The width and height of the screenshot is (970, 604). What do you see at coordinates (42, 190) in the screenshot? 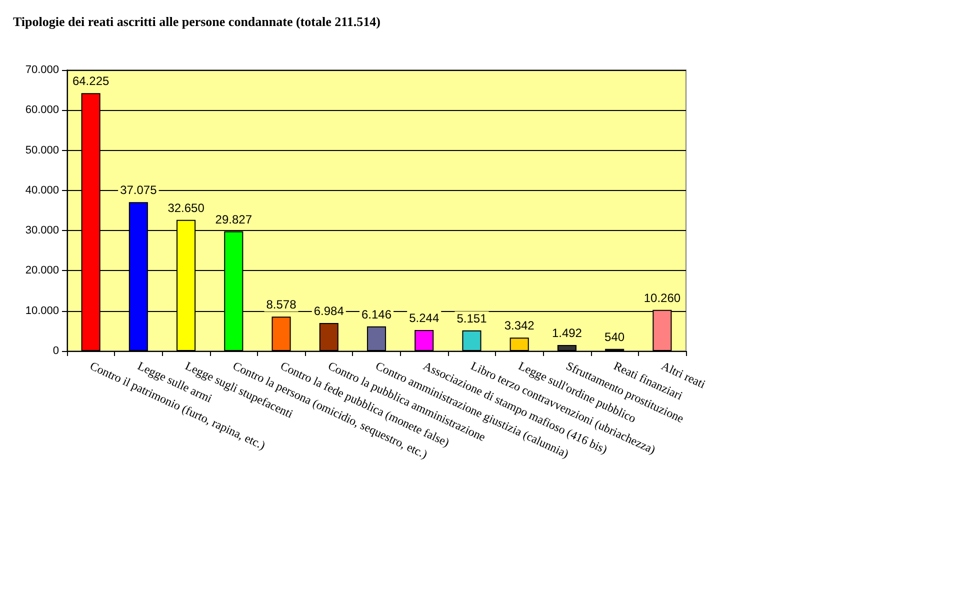
I see `y-tick-label: 40.000` at bounding box center [42, 190].